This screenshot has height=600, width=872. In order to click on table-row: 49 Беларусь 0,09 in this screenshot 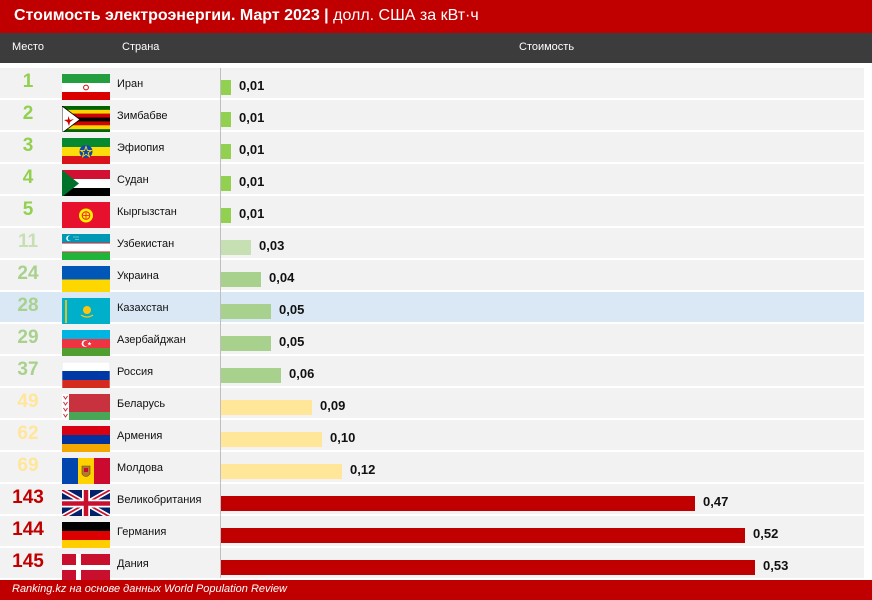, I will do `click(432, 404)`.